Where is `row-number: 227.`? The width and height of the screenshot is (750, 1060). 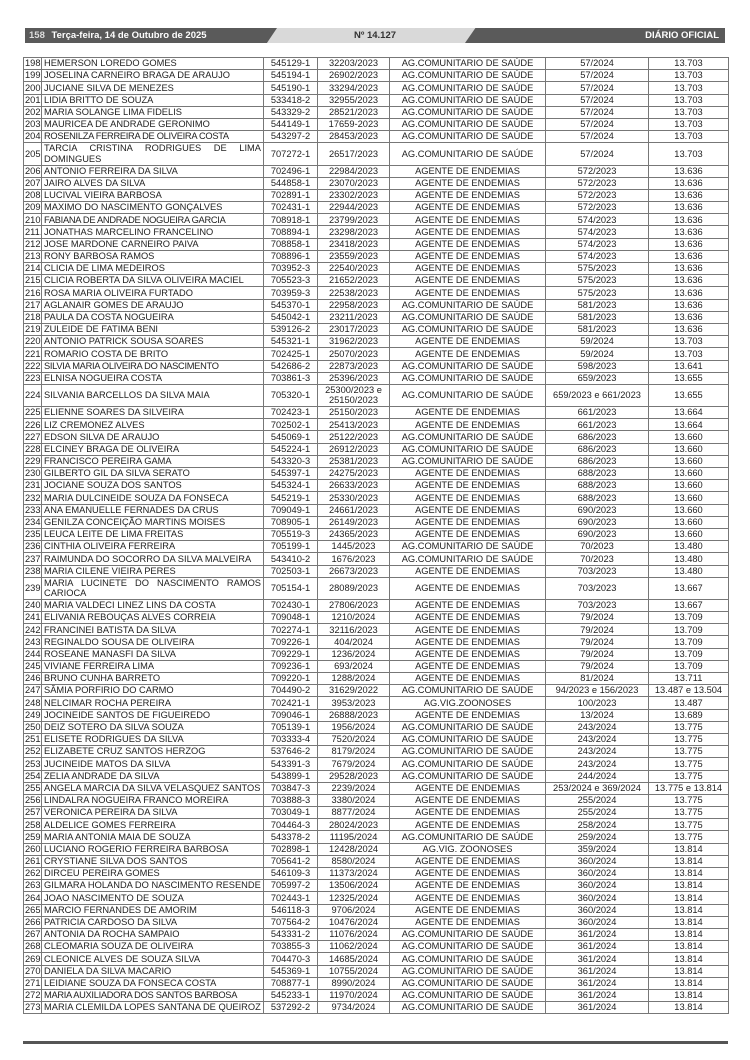
row-number: 227. is located at coordinates (32, 437).